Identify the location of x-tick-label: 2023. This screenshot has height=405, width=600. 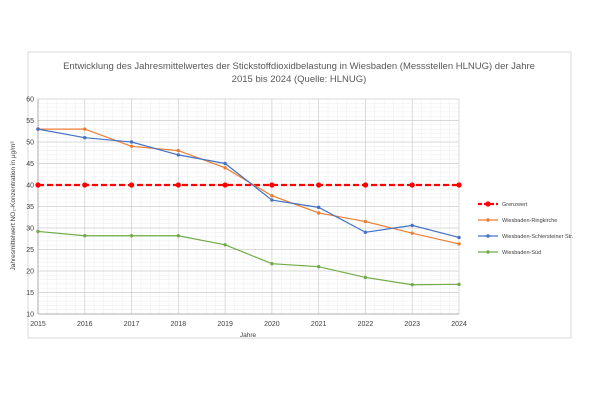
(412, 324).